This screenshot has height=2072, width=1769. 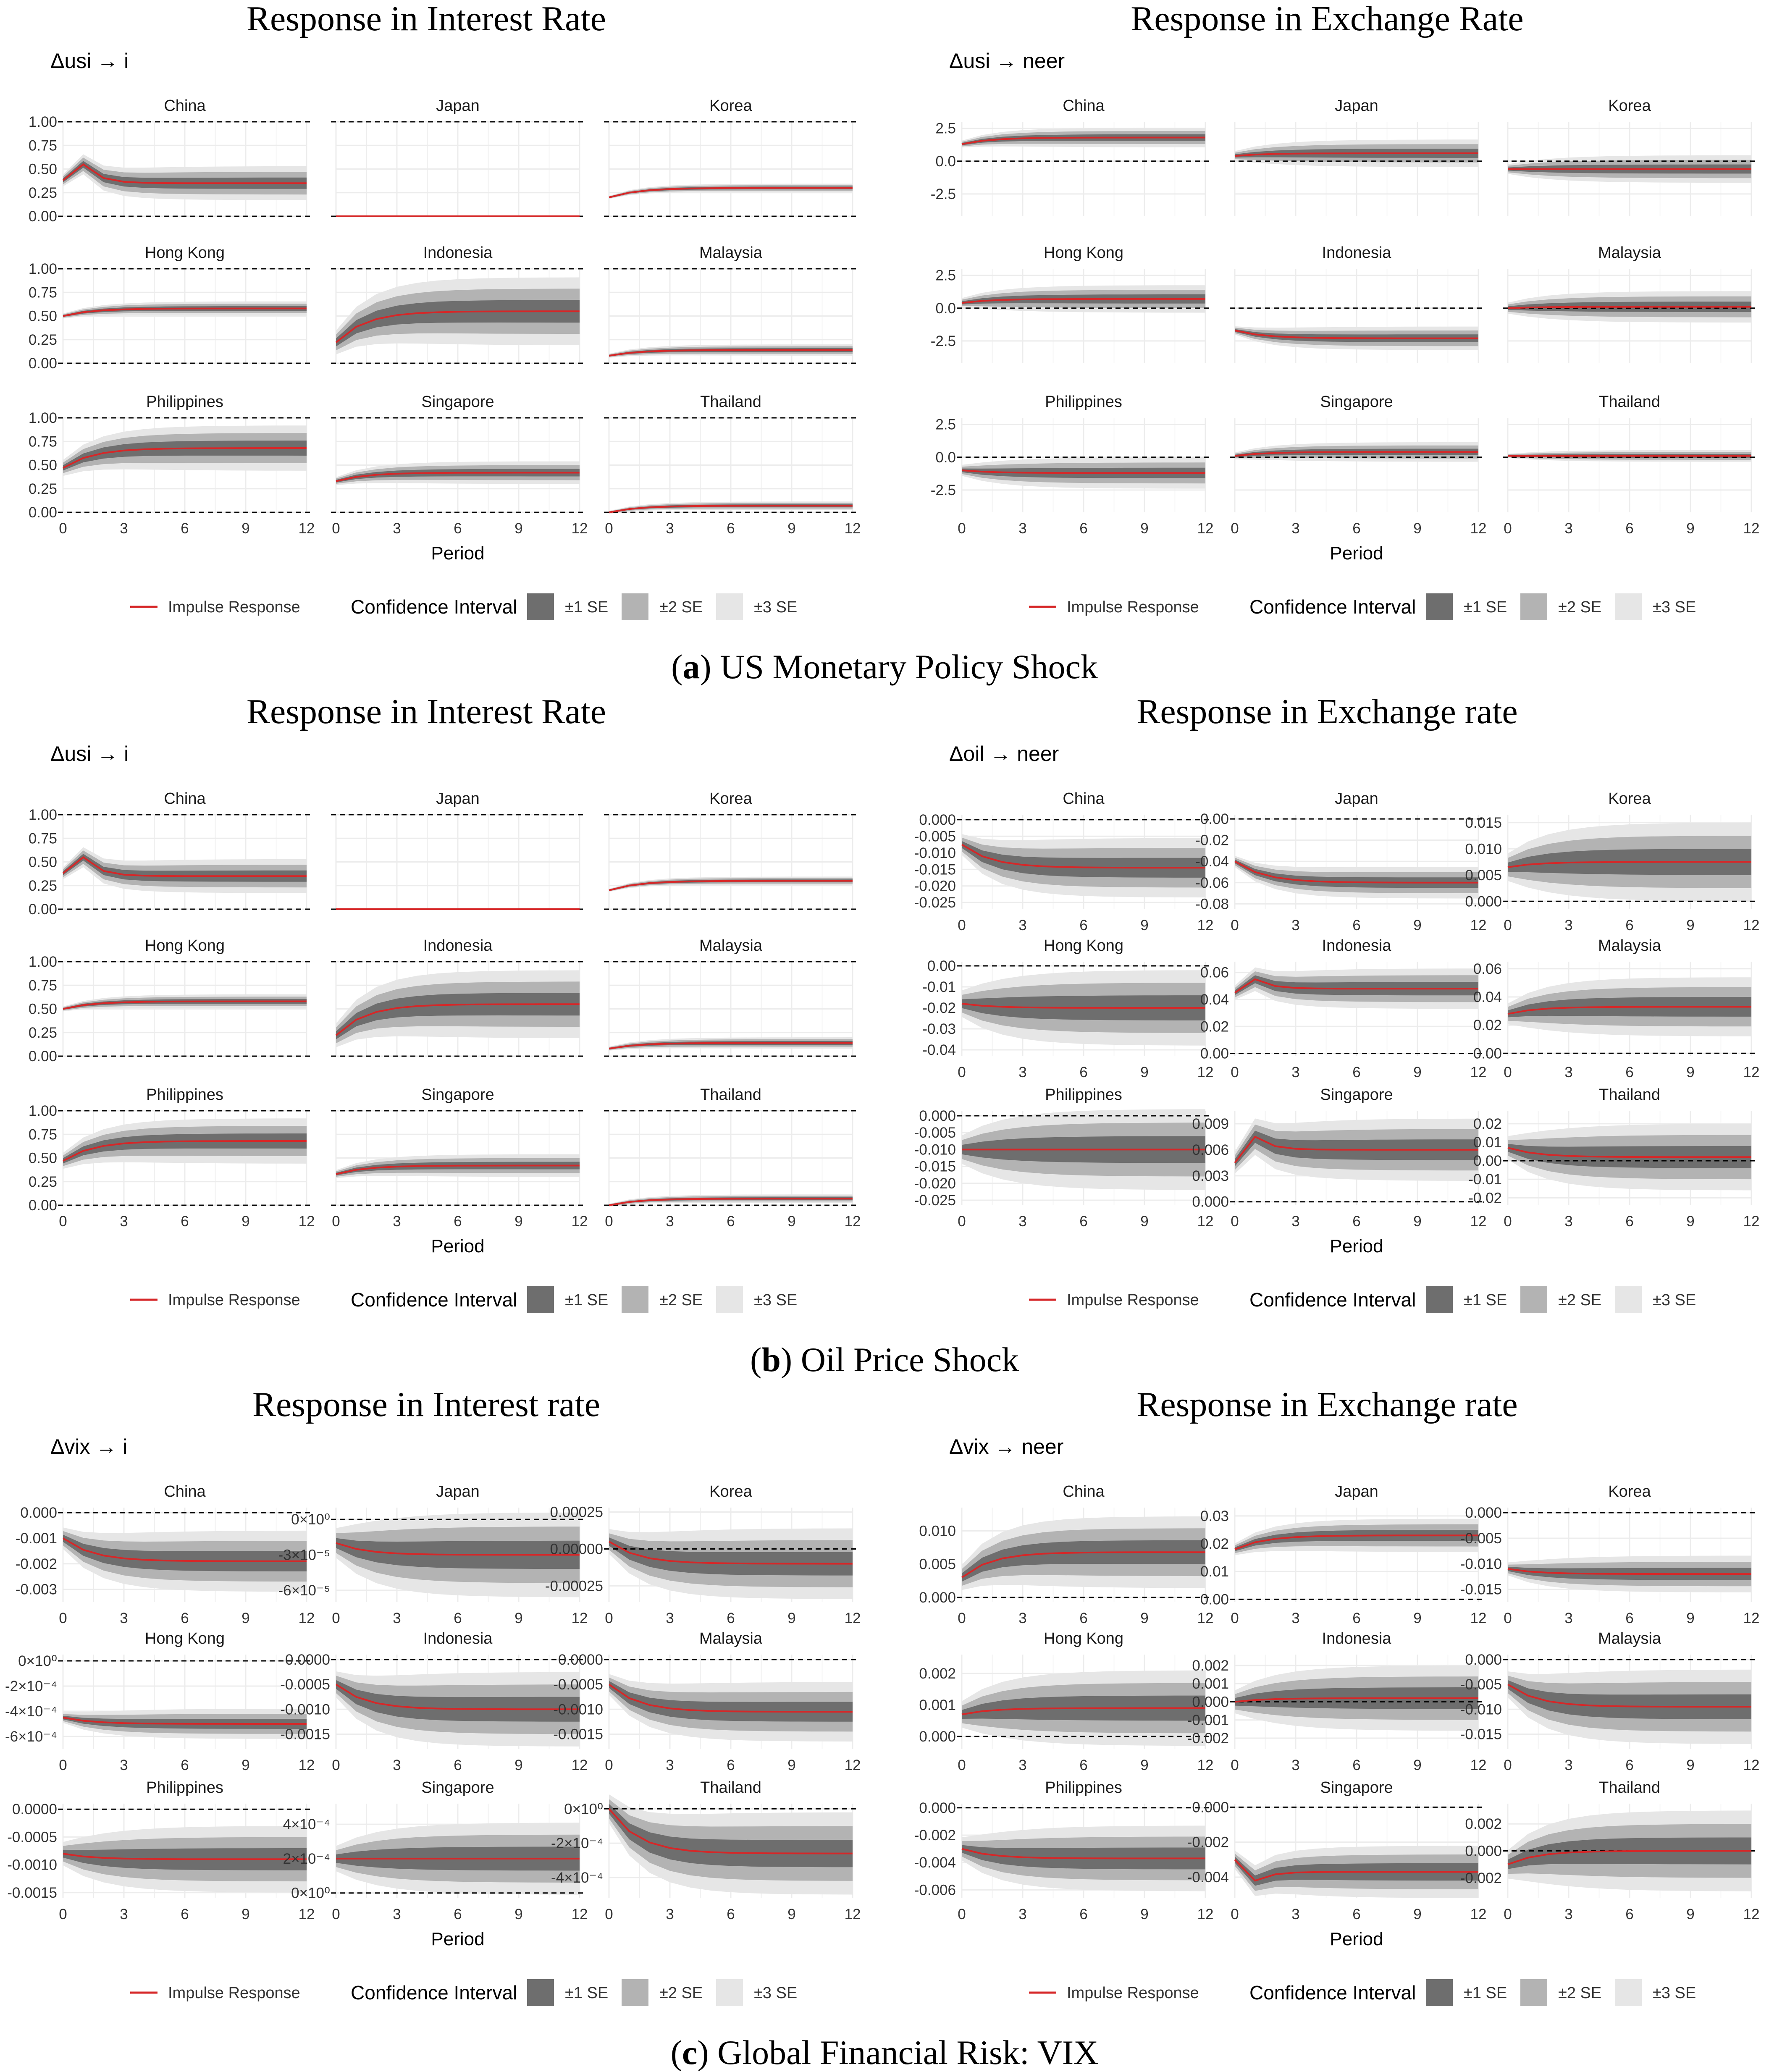 I want to click on y-tick-label: -0.005, so click(x=935, y=837).